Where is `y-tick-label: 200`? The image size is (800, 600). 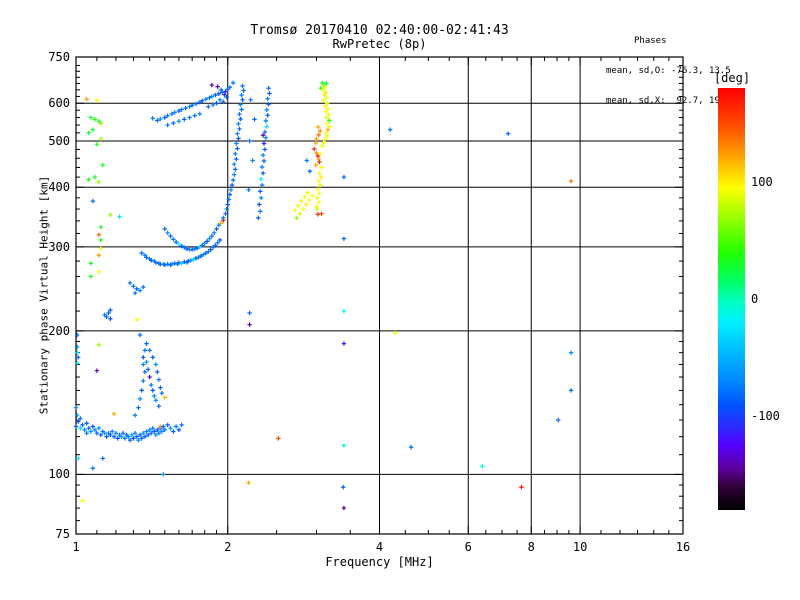 y-tick-label: 200 is located at coordinates (59, 330).